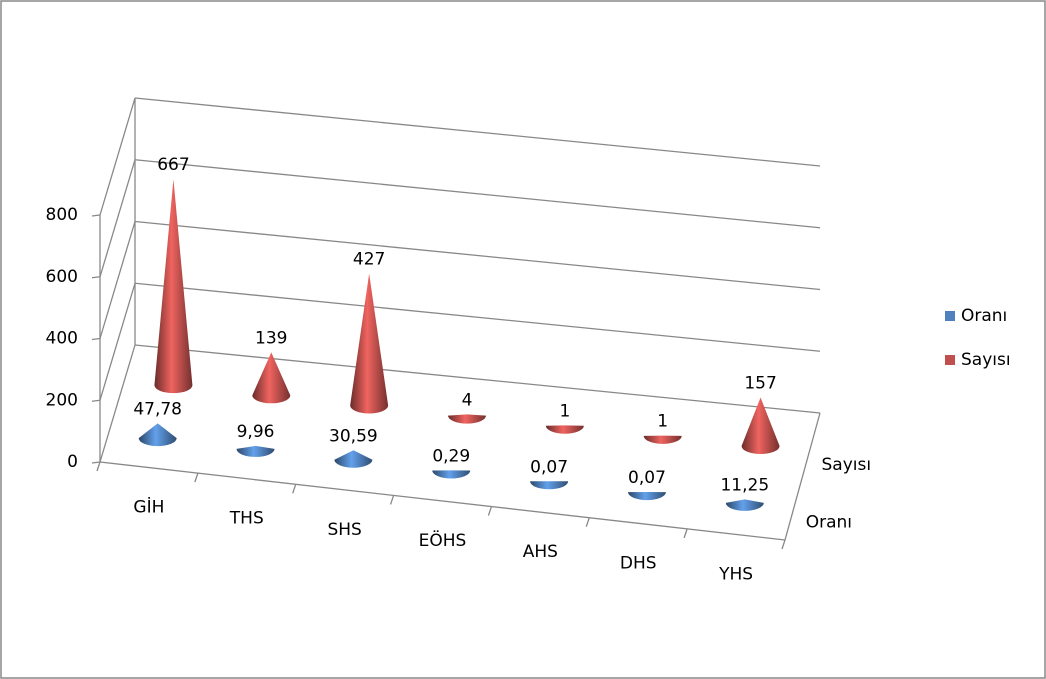  I want to click on data-label: 11,25, so click(744, 485).